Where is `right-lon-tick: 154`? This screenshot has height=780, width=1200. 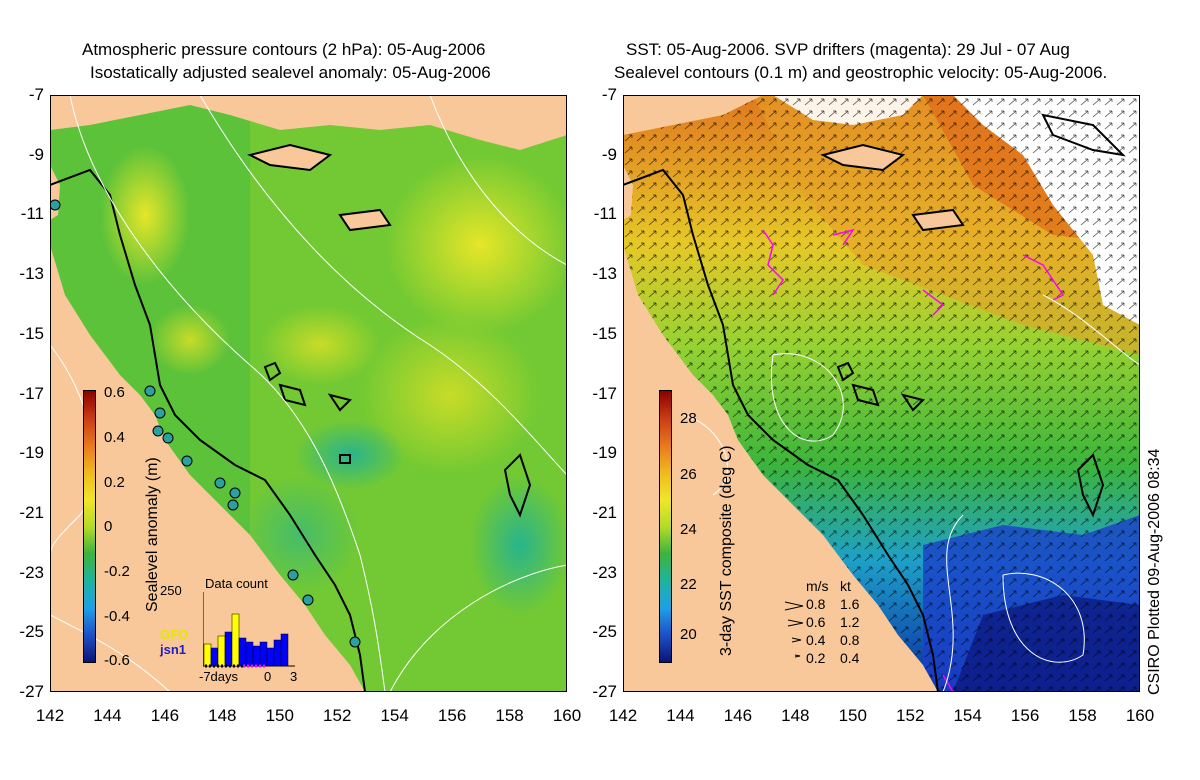
right-lon-tick: 154 is located at coordinates (967, 715).